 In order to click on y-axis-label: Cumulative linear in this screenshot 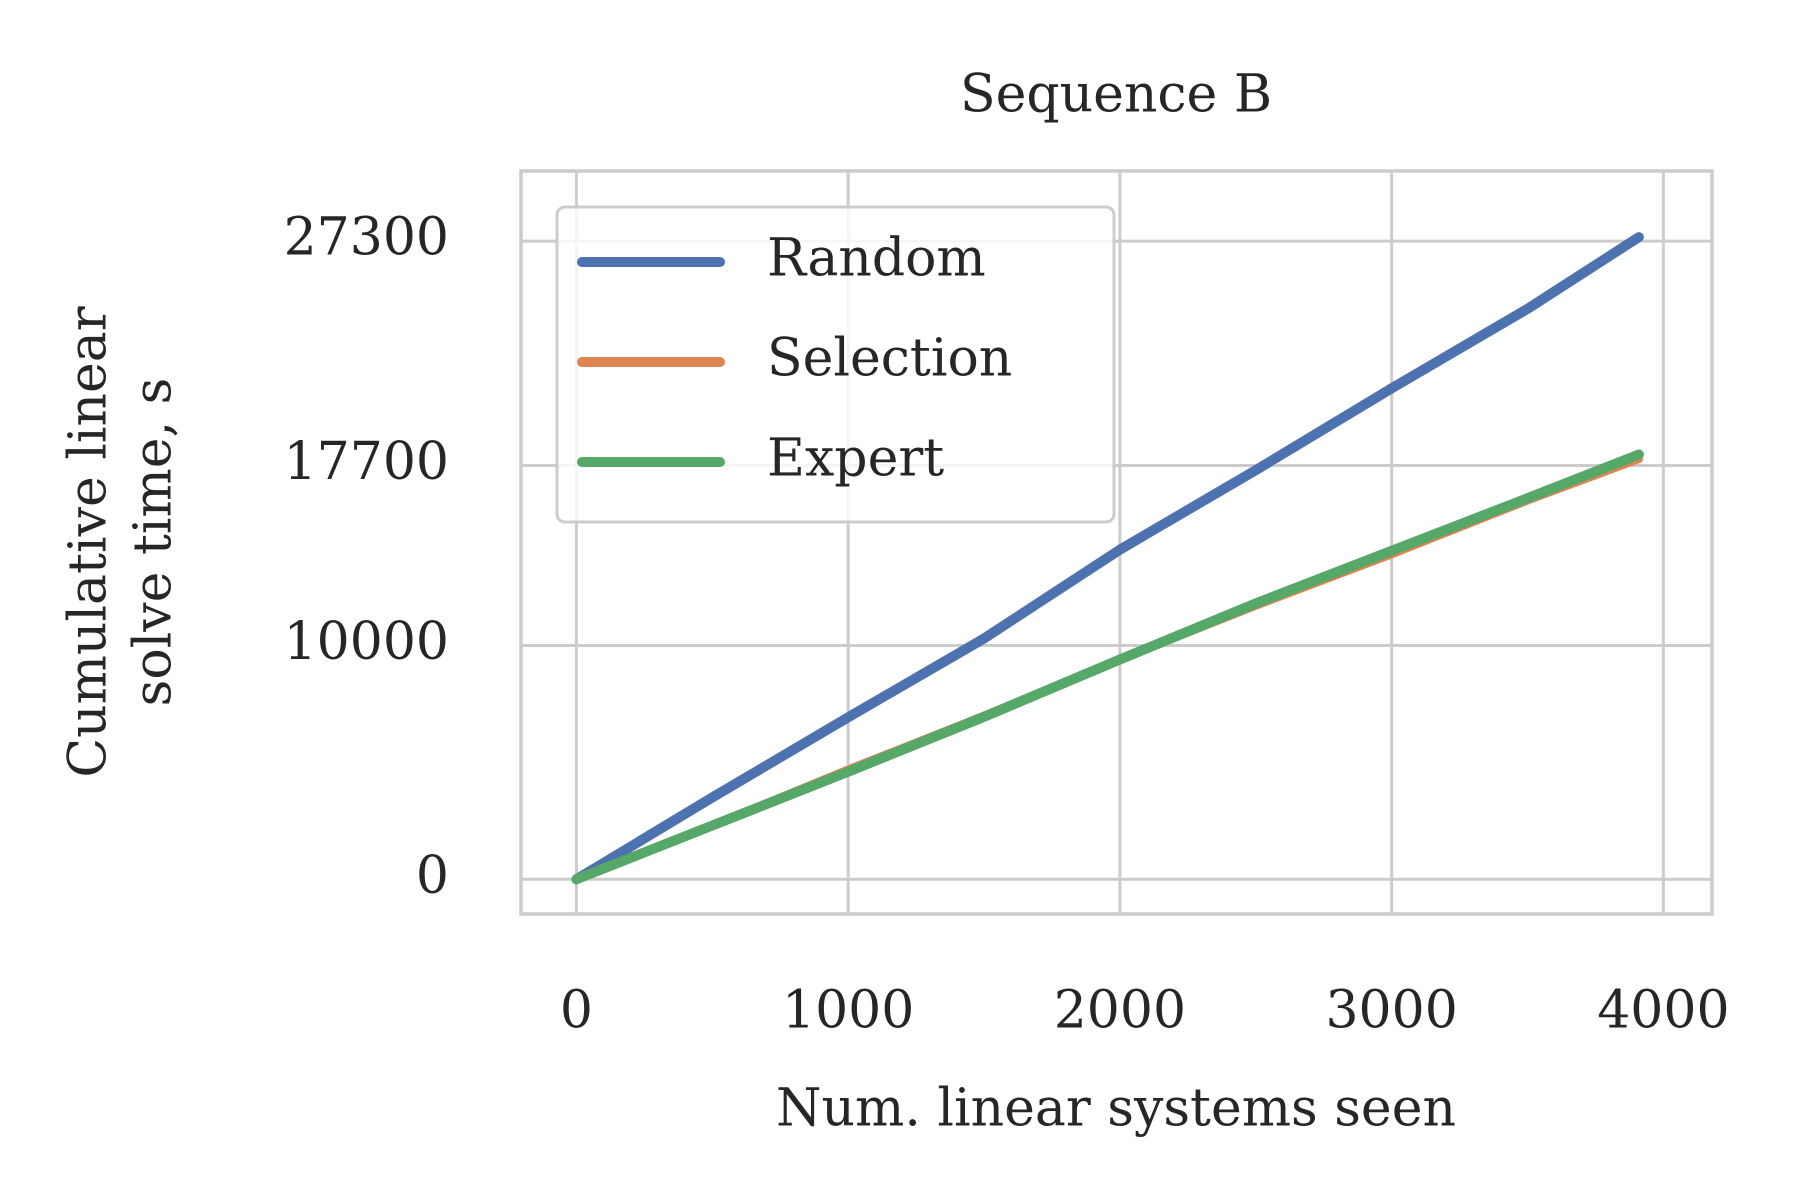, I will do `click(89, 541)`.